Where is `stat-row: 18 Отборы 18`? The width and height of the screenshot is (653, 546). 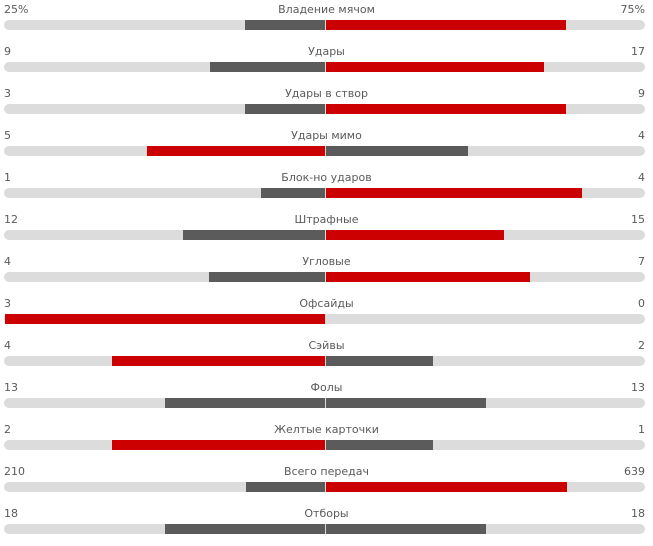
stat-row: 18 Отборы 18 is located at coordinates (326, 525).